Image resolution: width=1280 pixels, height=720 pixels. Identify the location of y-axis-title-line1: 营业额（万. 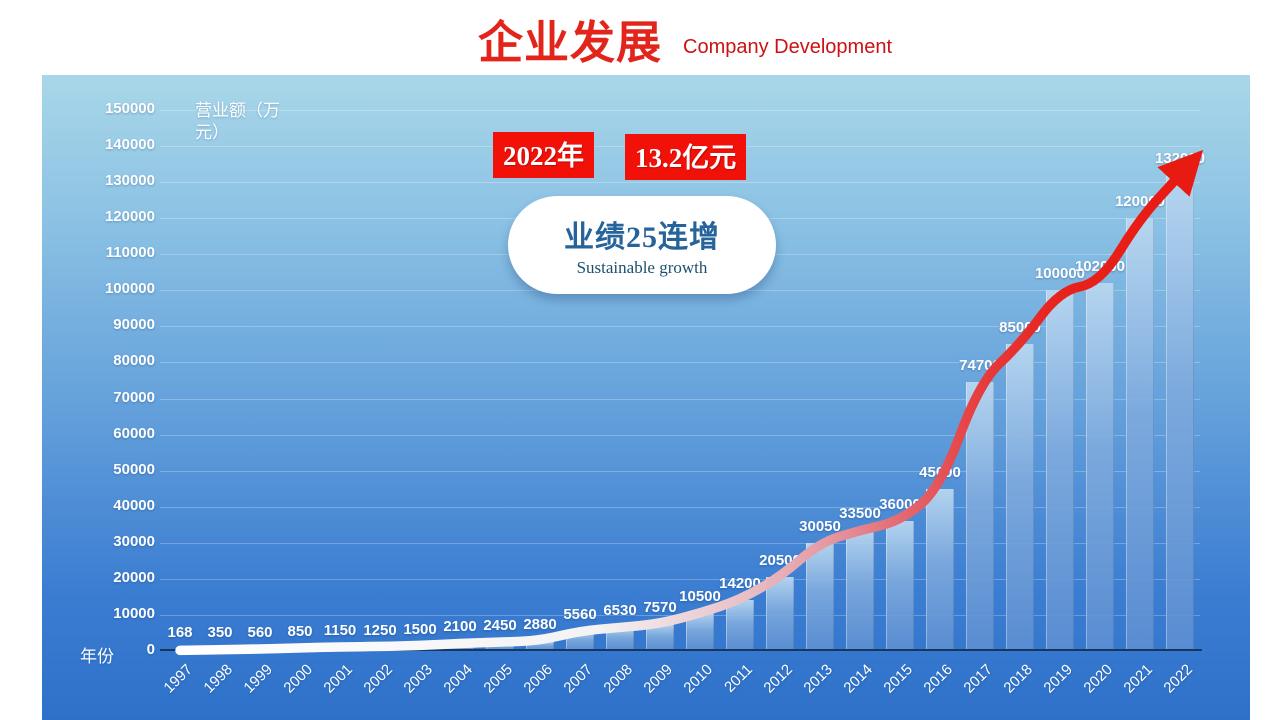
(237, 110).